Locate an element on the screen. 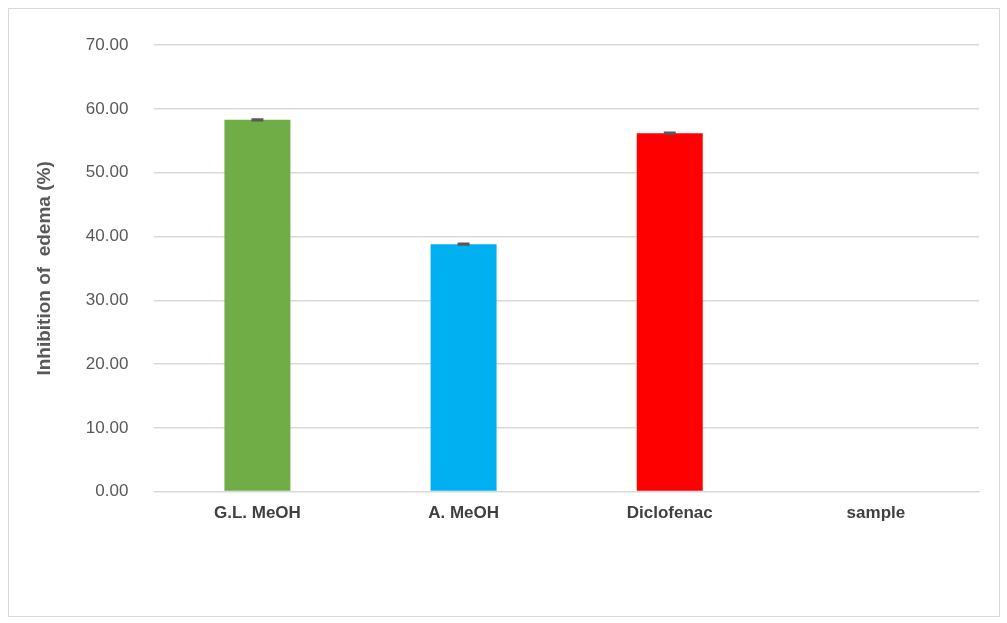 The width and height of the screenshot is (1007, 623). y-tick-label: 70.00 is located at coordinates (107, 44).